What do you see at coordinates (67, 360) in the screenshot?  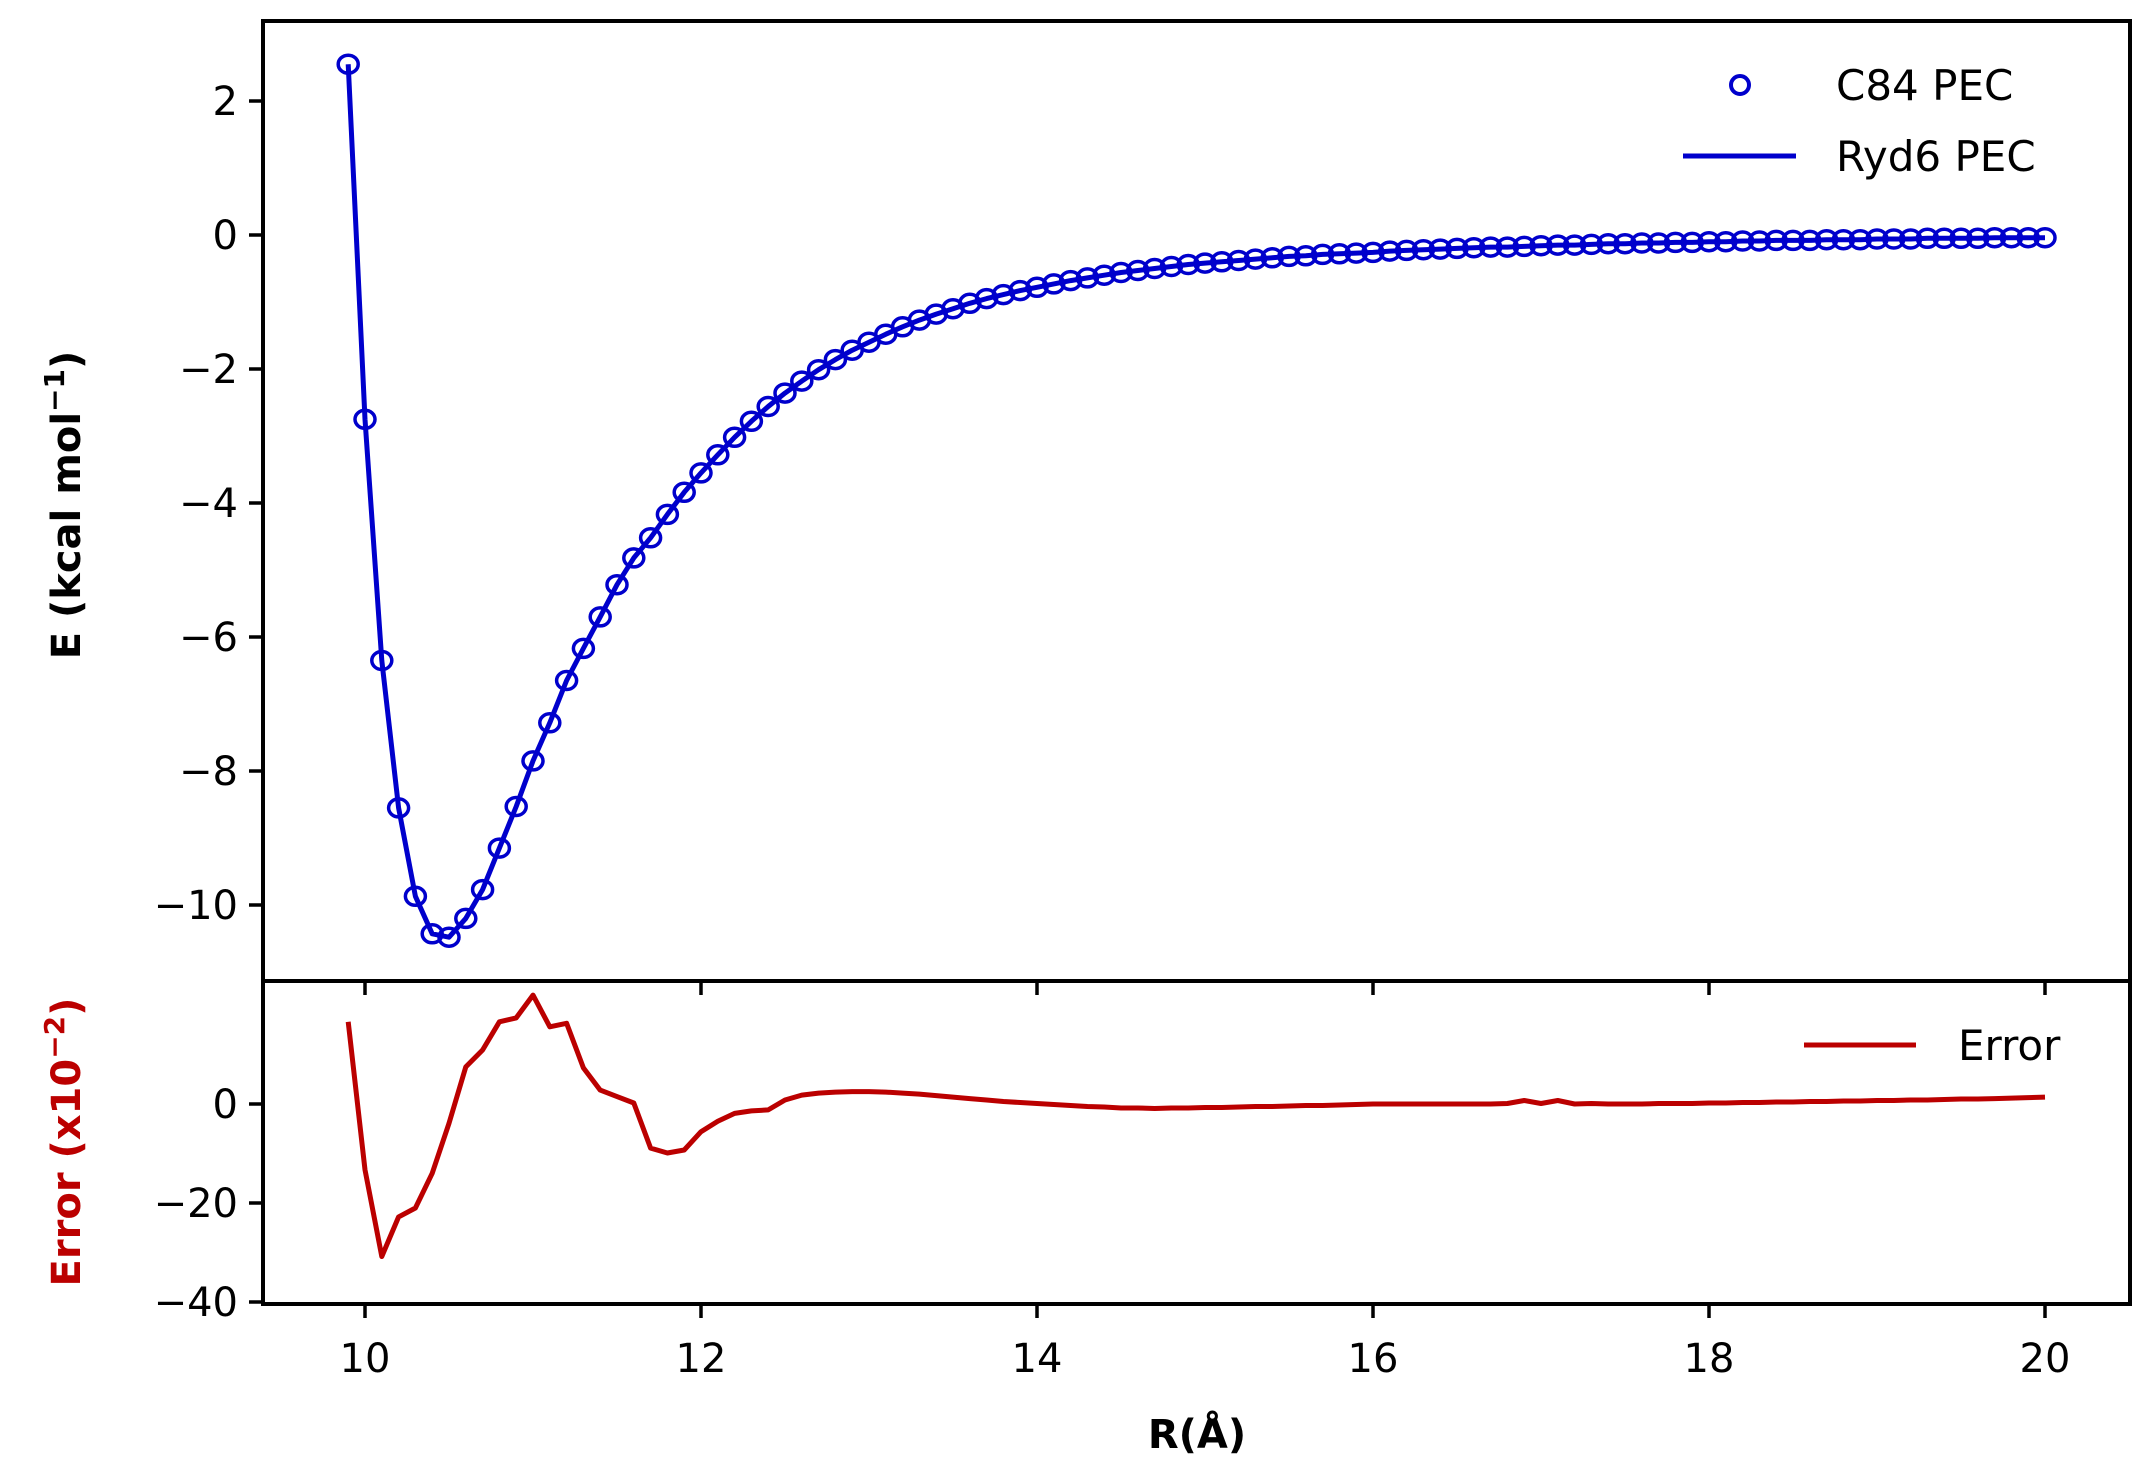 I see `top-ylabel-close: )` at bounding box center [67, 360].